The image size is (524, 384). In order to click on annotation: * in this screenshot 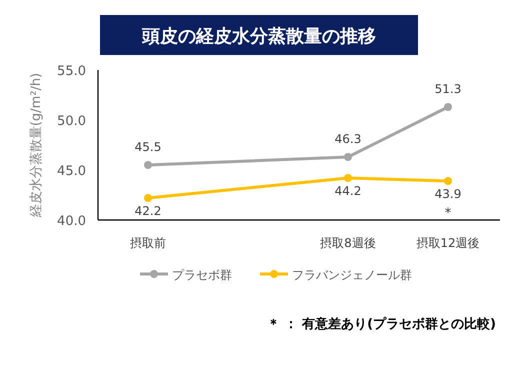, I will do `click(448, 213)`.